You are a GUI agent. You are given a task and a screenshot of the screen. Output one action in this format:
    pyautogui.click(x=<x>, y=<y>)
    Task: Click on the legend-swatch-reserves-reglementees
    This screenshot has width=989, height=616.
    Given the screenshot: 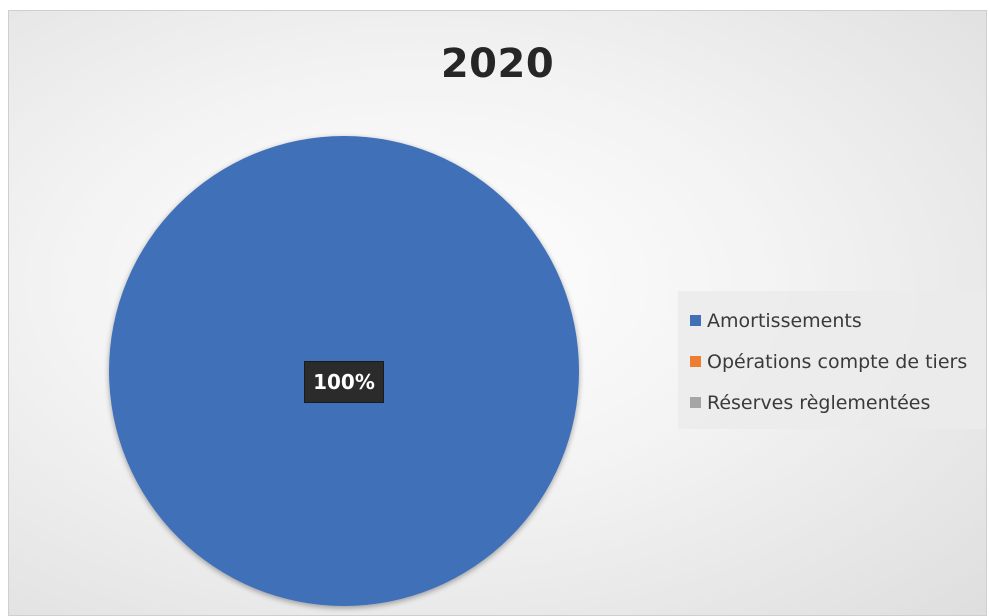 What is the action you would take?
    pyautogui.click(x=695, y=402)
    